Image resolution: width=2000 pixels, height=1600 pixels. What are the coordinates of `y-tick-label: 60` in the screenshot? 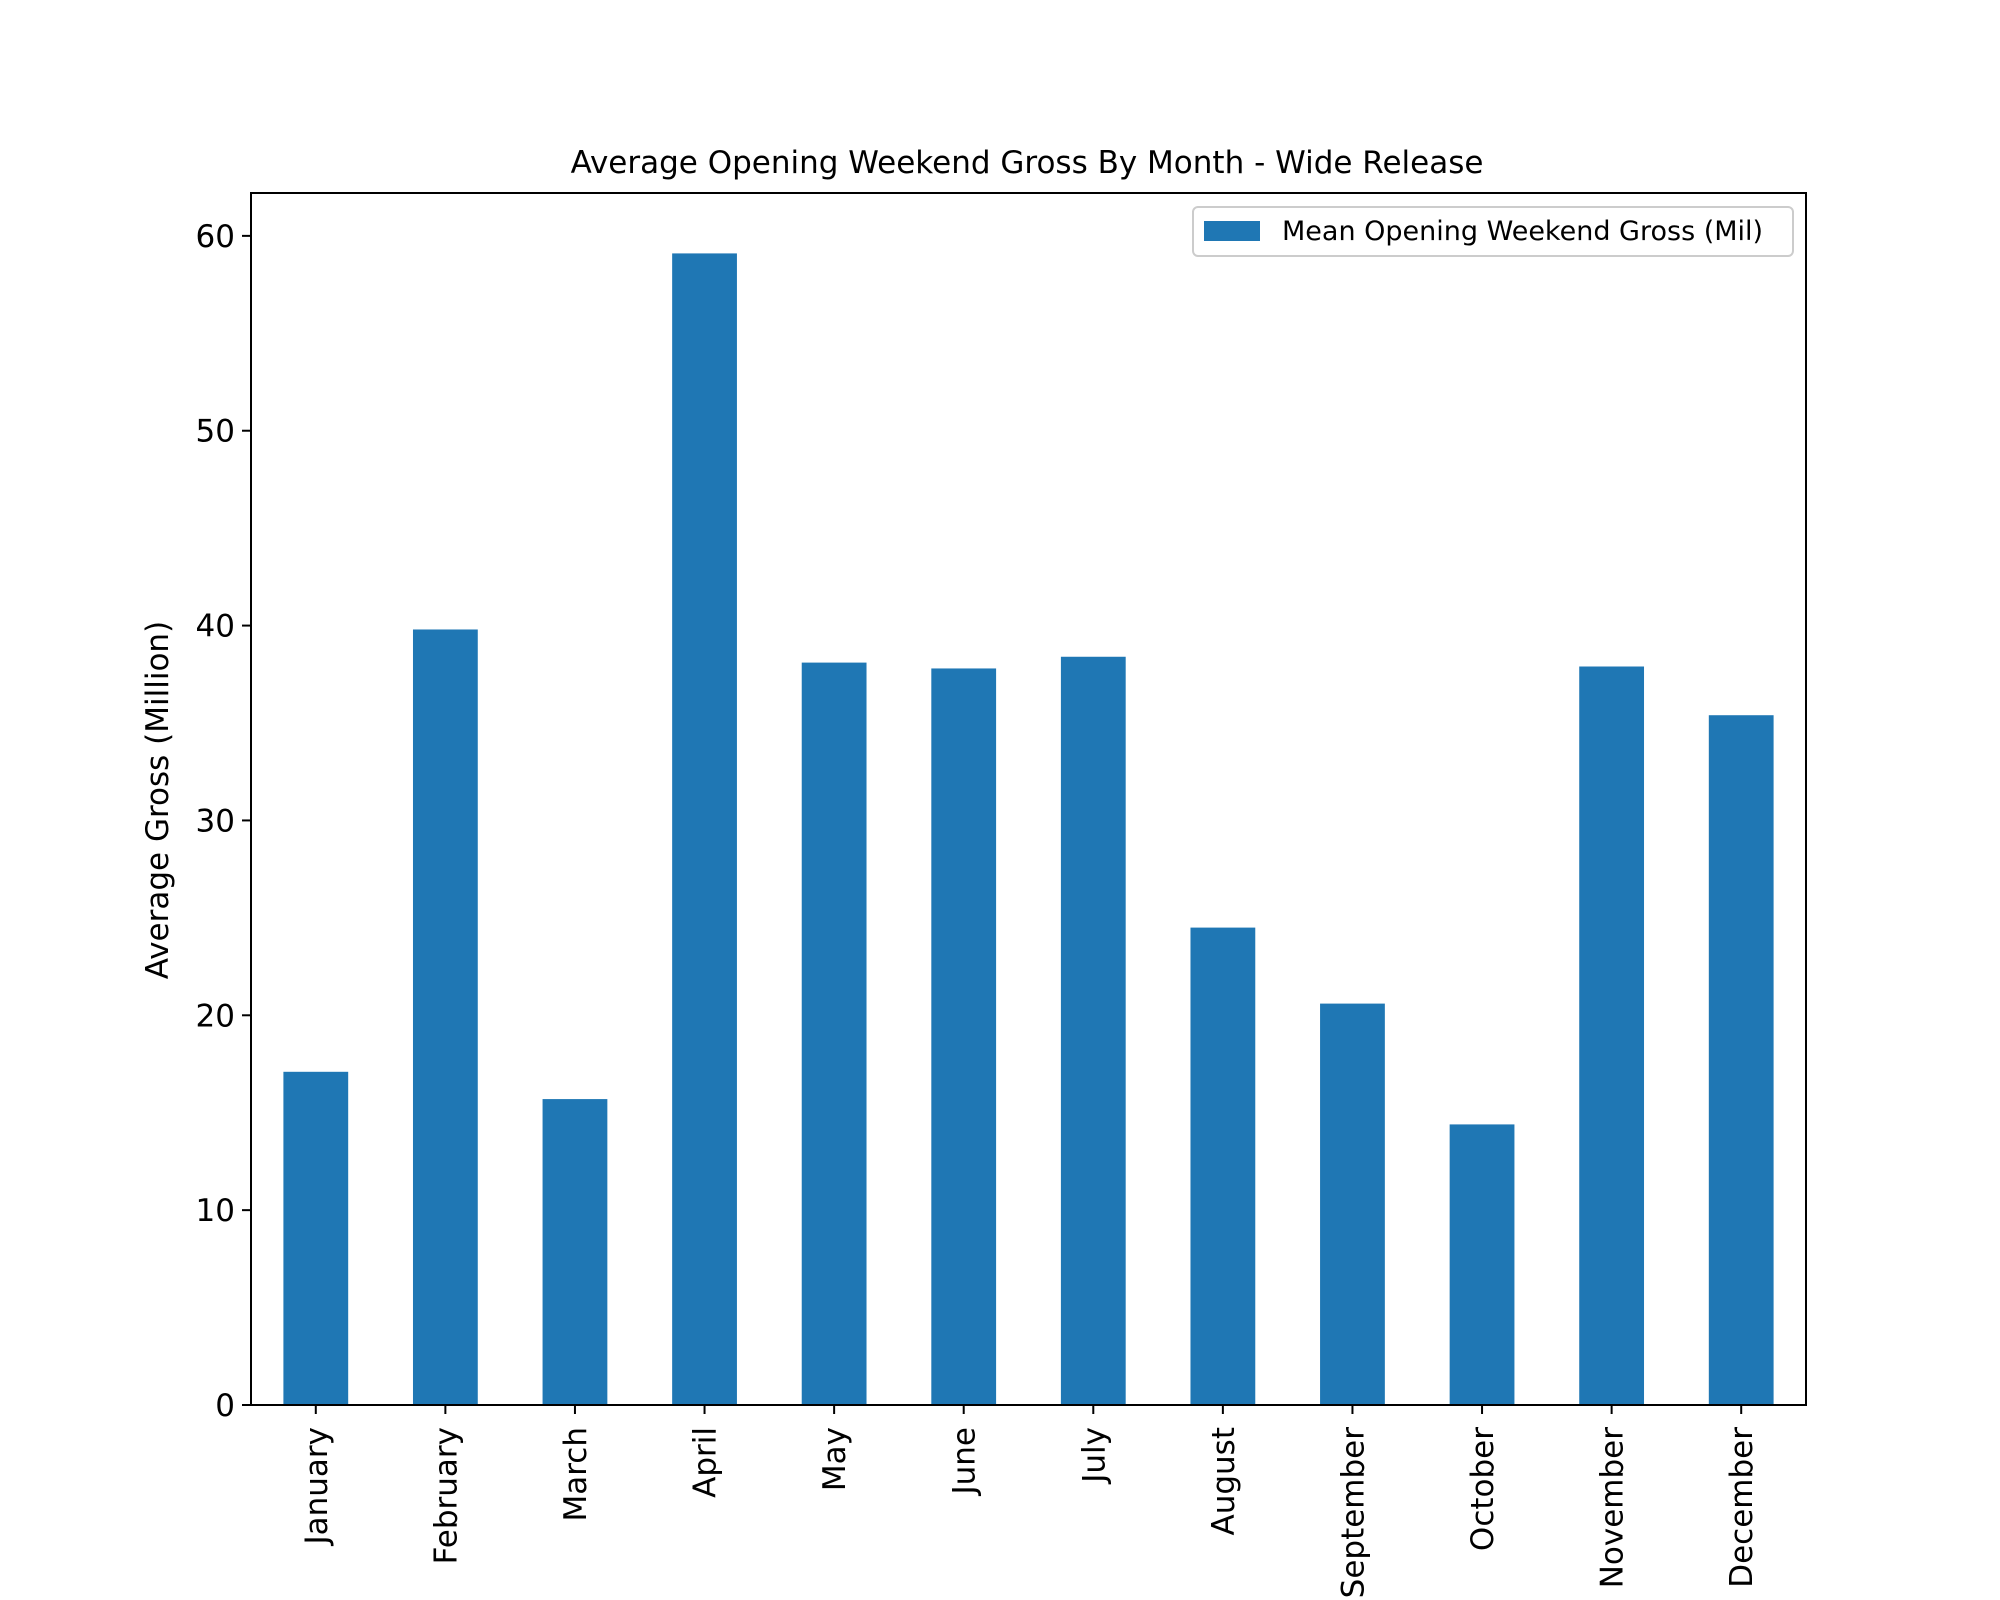 It's located at (215, 237).